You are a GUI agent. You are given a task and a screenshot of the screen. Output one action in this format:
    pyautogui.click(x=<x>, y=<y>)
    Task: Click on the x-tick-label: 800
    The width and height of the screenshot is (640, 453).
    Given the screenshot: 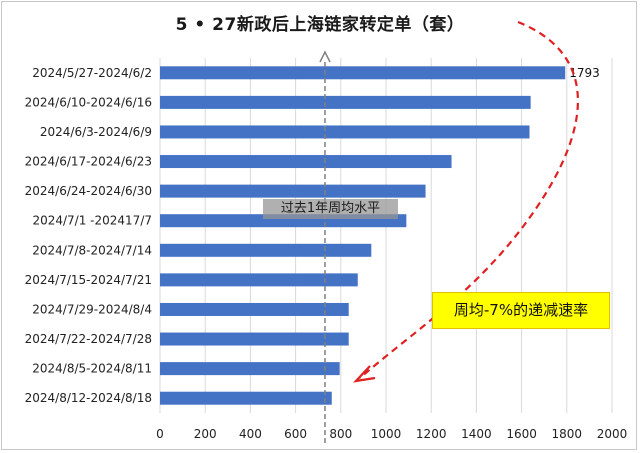 What is the action you would take?
    pyautogui.click(x=340, y=434)
    